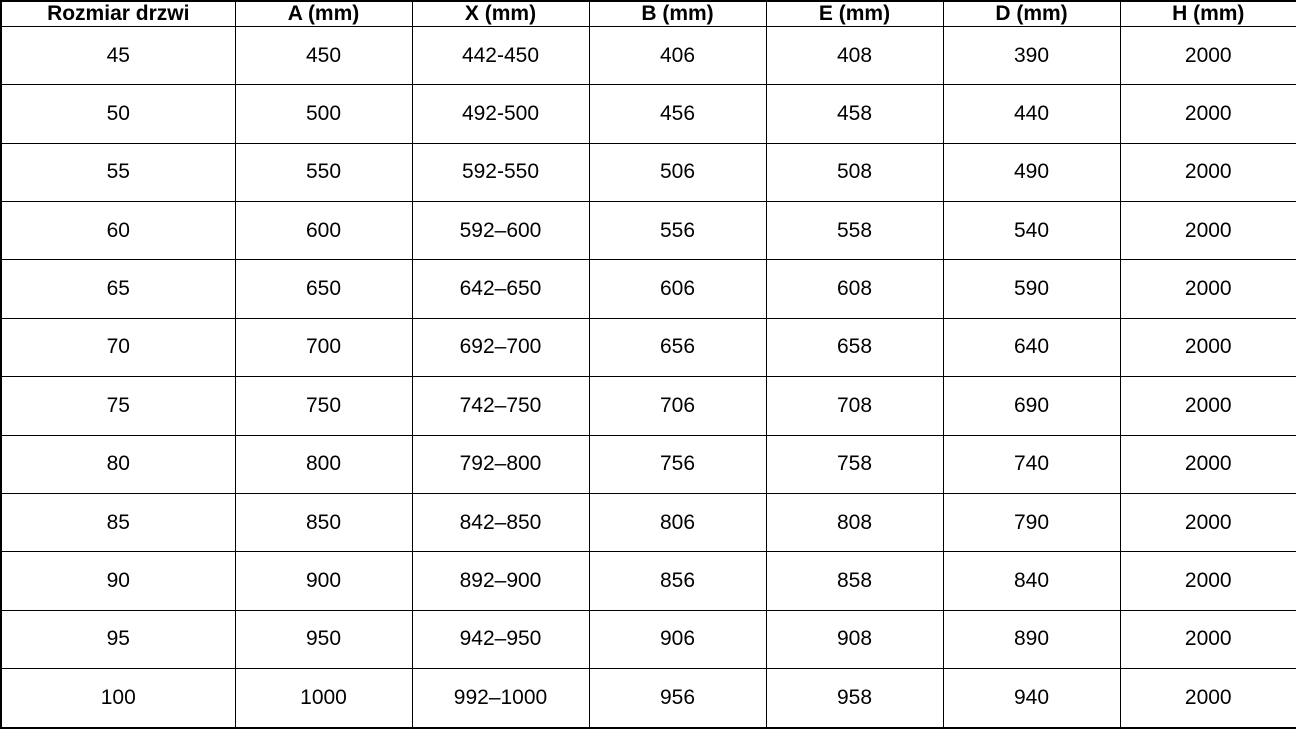 The image size is (1296, 729). Describe the element at coordinates (118, 522) in the screenshot. I see `table-cell: 85` at that location.